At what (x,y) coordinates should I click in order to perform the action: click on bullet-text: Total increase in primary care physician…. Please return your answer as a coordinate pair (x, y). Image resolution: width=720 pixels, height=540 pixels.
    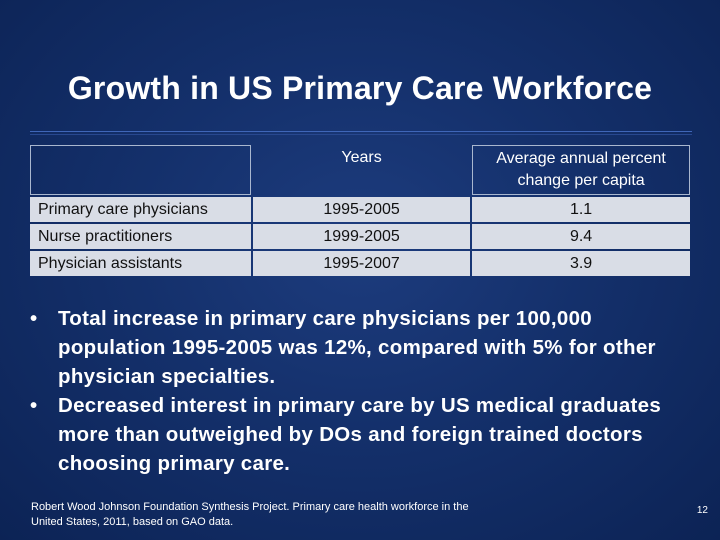
    Looking at the image, I should click on (357, 347).